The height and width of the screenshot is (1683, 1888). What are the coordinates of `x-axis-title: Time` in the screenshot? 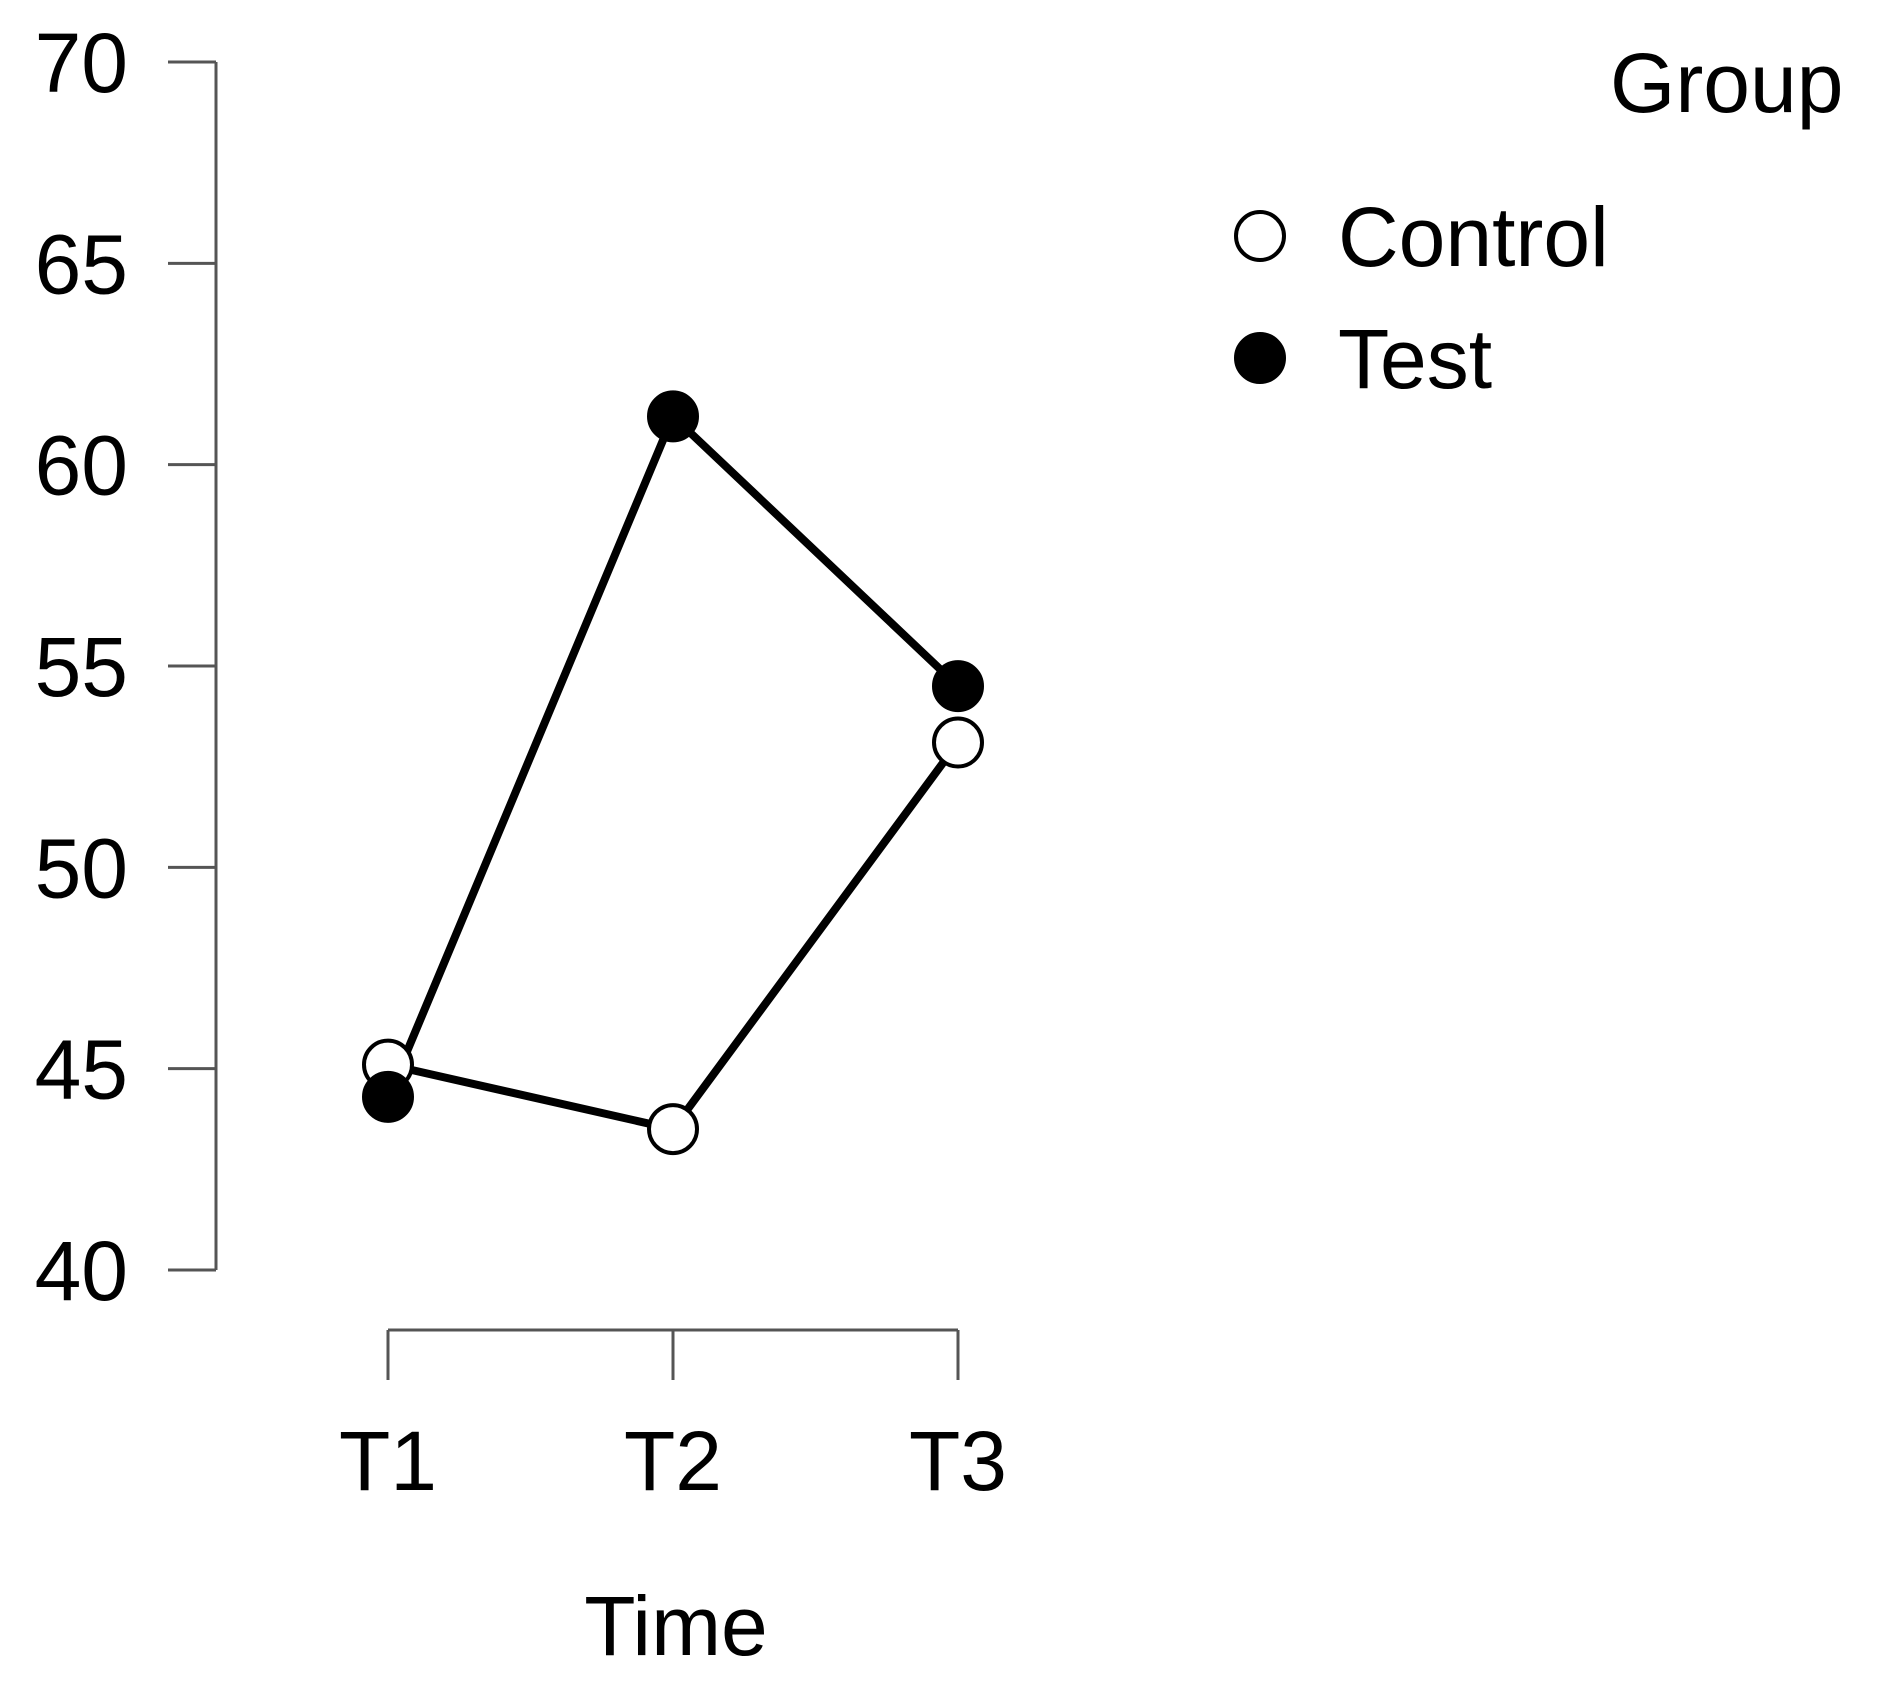 It's located at (676, 1626).